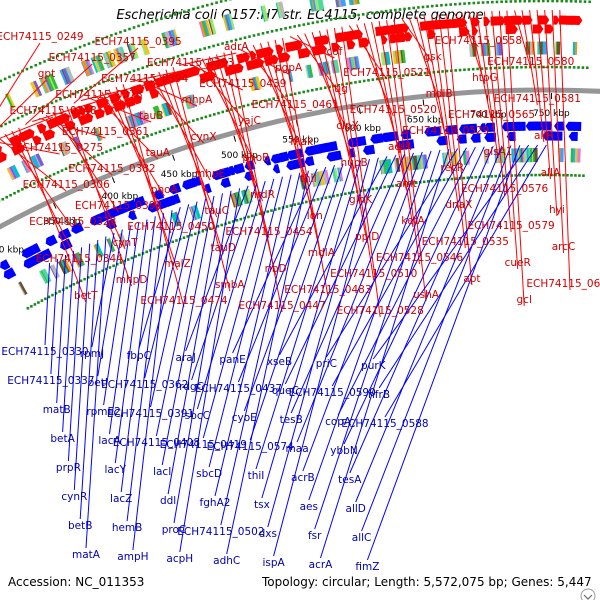 The height and width of the screenshot is (600, 600). I want to click on forward-gene-label: ECH74115_0580, so click(530, 62).